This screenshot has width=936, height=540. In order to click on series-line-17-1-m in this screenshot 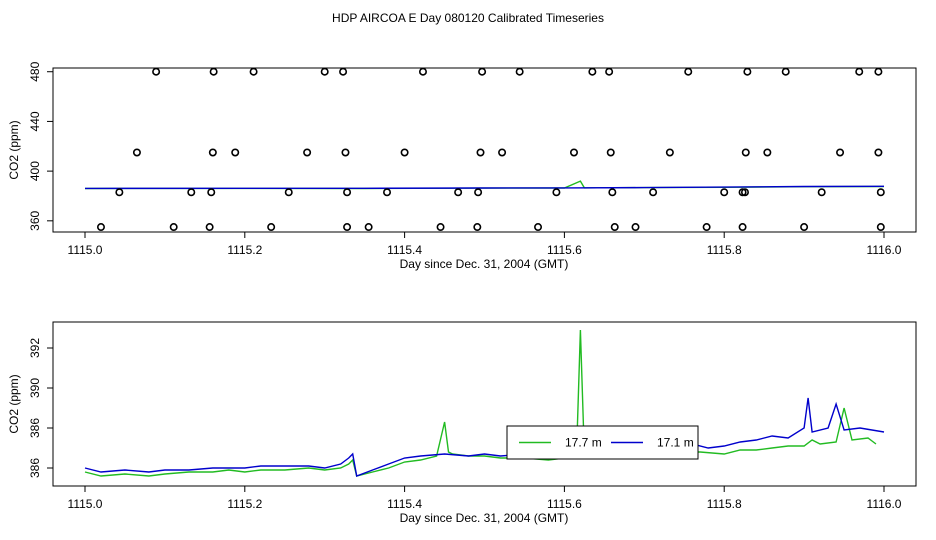, I will do `click(484, 437)`.